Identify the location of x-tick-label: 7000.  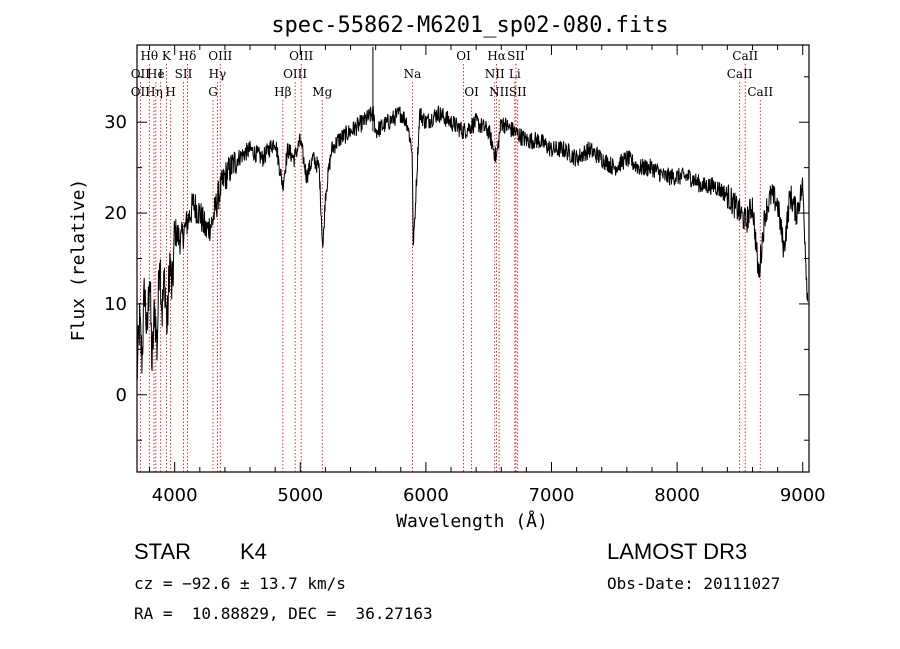
(552, 495).